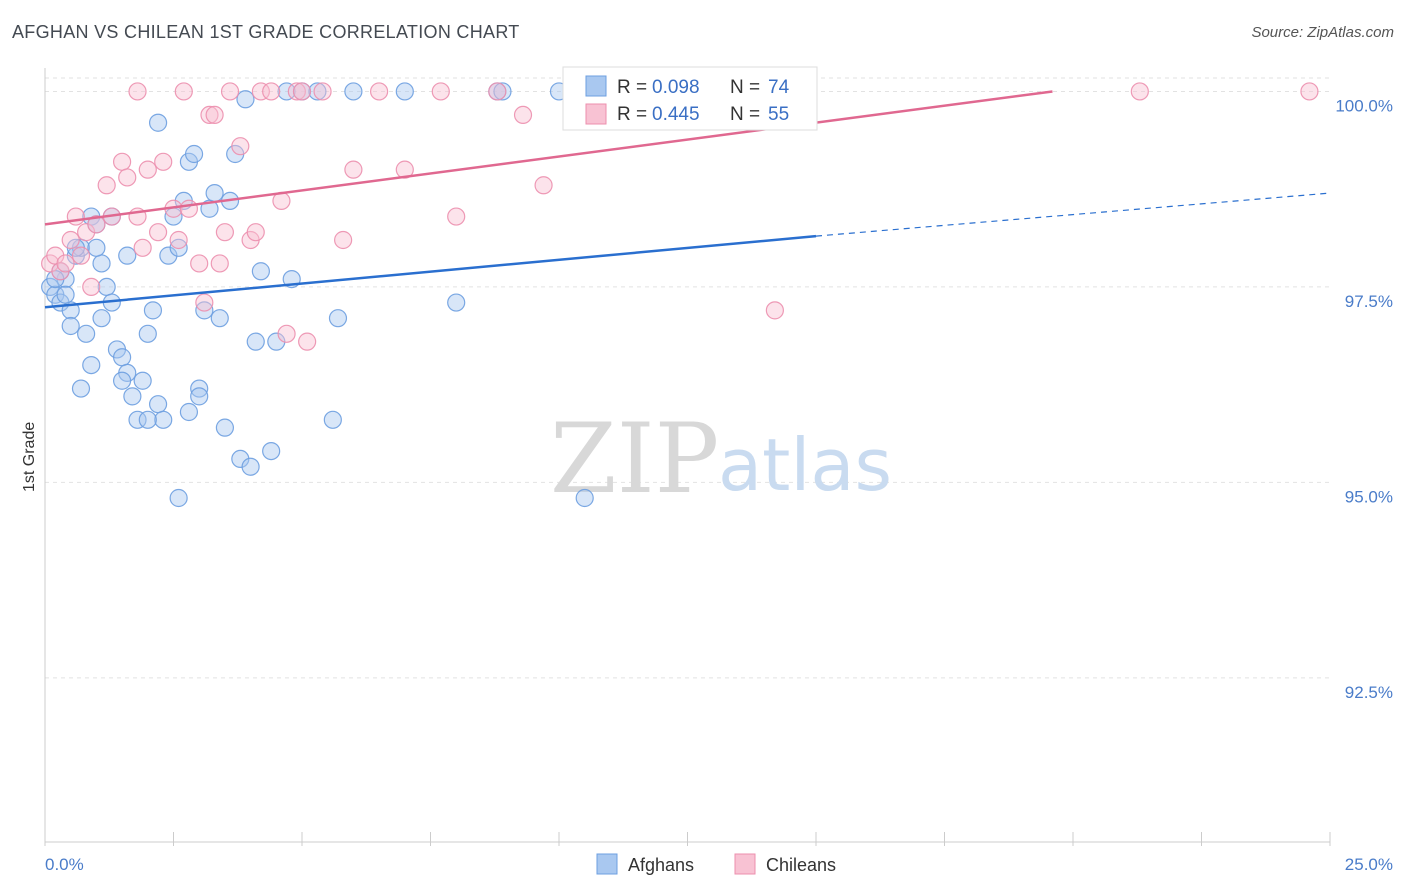 The height and width of the screenshot is (892, 1406). I want to click on legend-n-label-chileans: N =, so click(745, 114).